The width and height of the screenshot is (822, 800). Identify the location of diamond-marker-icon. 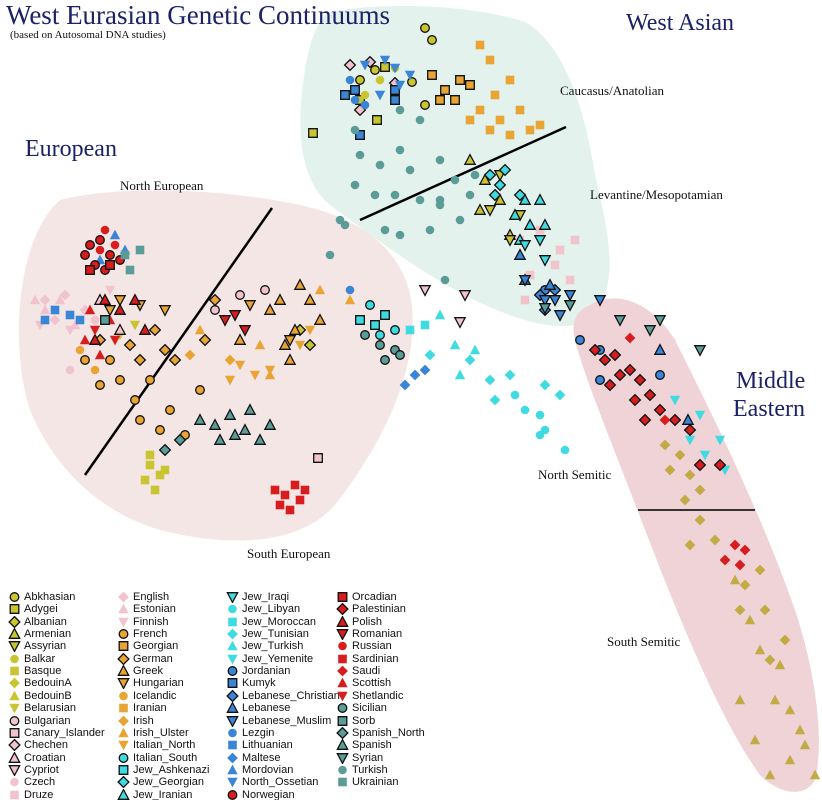
(232, 757).